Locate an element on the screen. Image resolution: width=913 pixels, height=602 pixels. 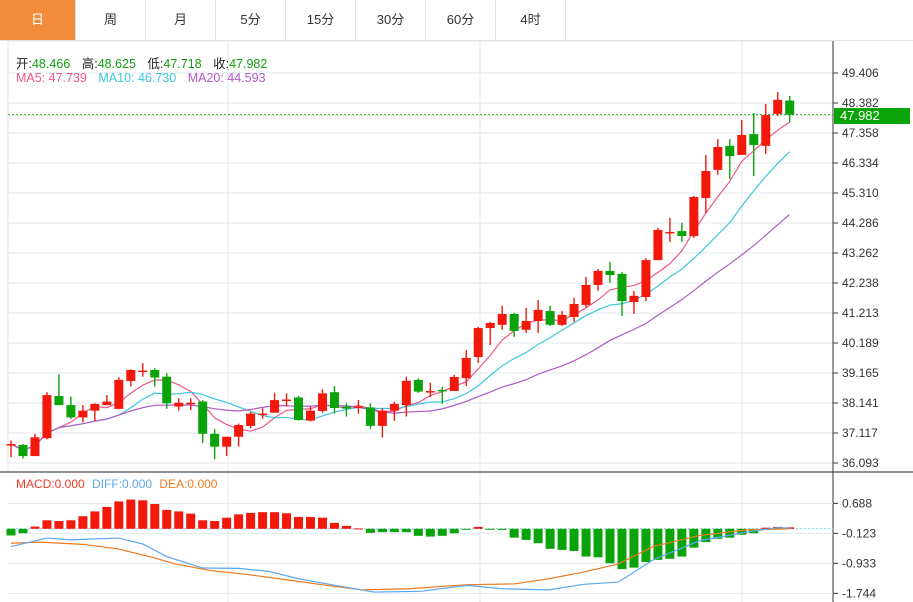
price-axis-label: 39.165 is located at coordinates (860, 373).